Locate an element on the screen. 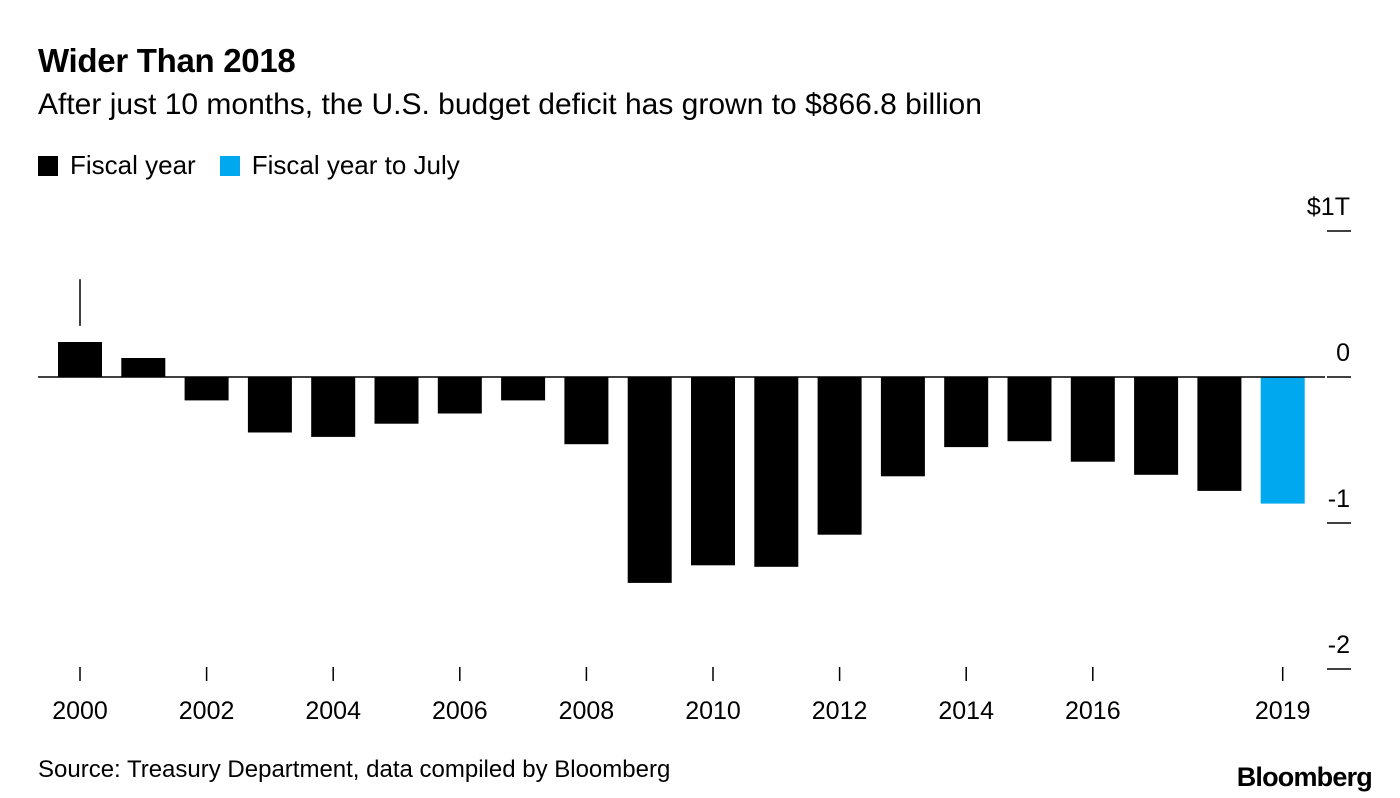  legend-label-fiscal-year: Fiscal year is located at coordinates (133, 165).